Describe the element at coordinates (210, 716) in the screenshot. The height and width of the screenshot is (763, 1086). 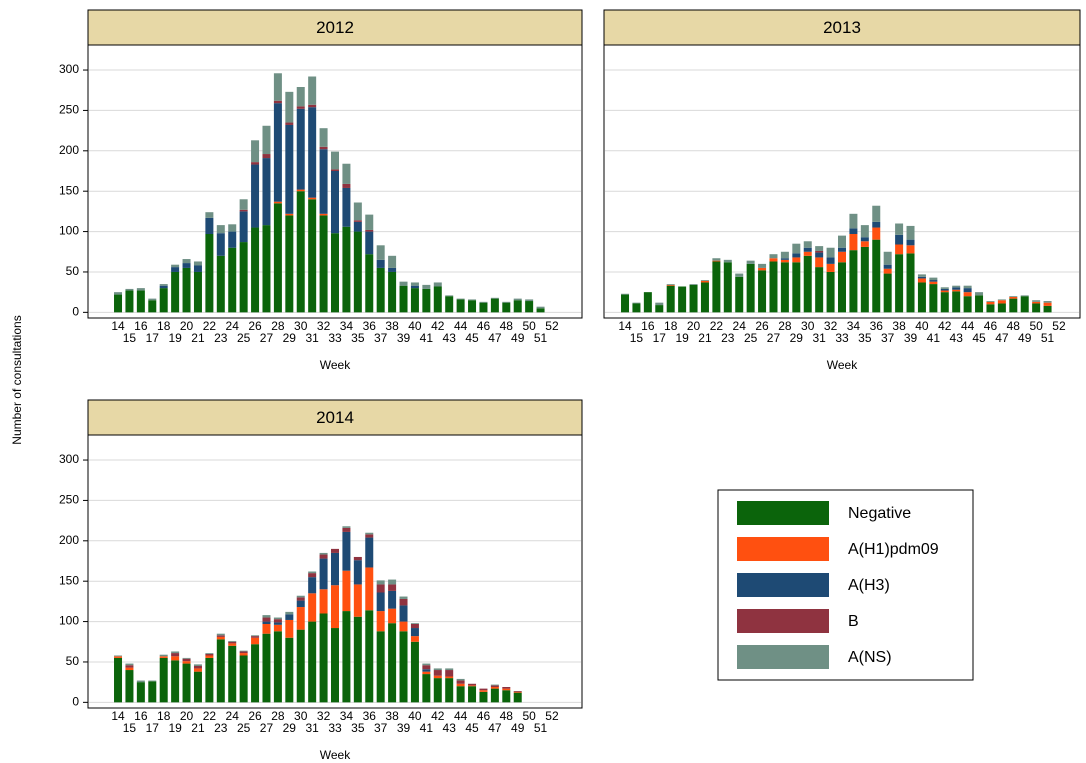
I see `x-tick-label: 22` at that location.